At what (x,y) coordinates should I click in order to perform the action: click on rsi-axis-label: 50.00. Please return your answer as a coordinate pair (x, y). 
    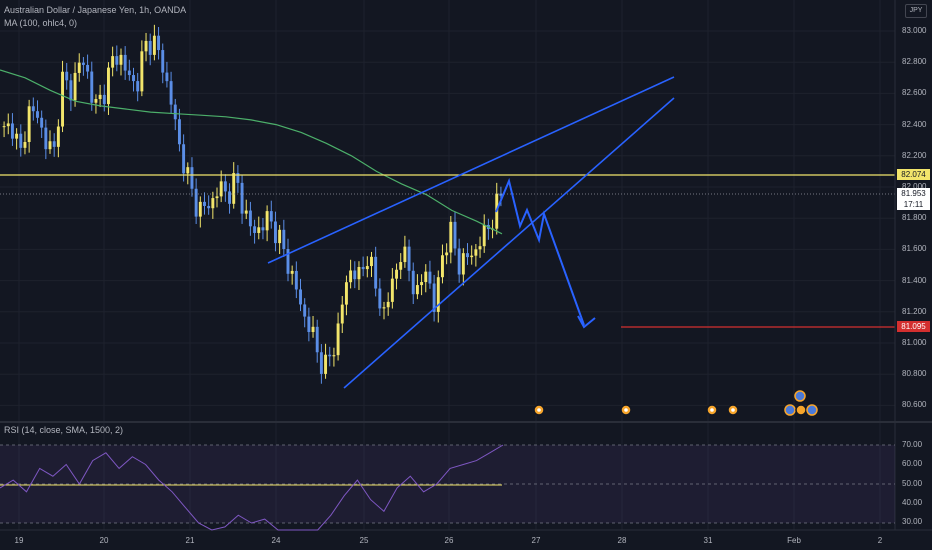
    Looking at the image, I should click on (912, 483).